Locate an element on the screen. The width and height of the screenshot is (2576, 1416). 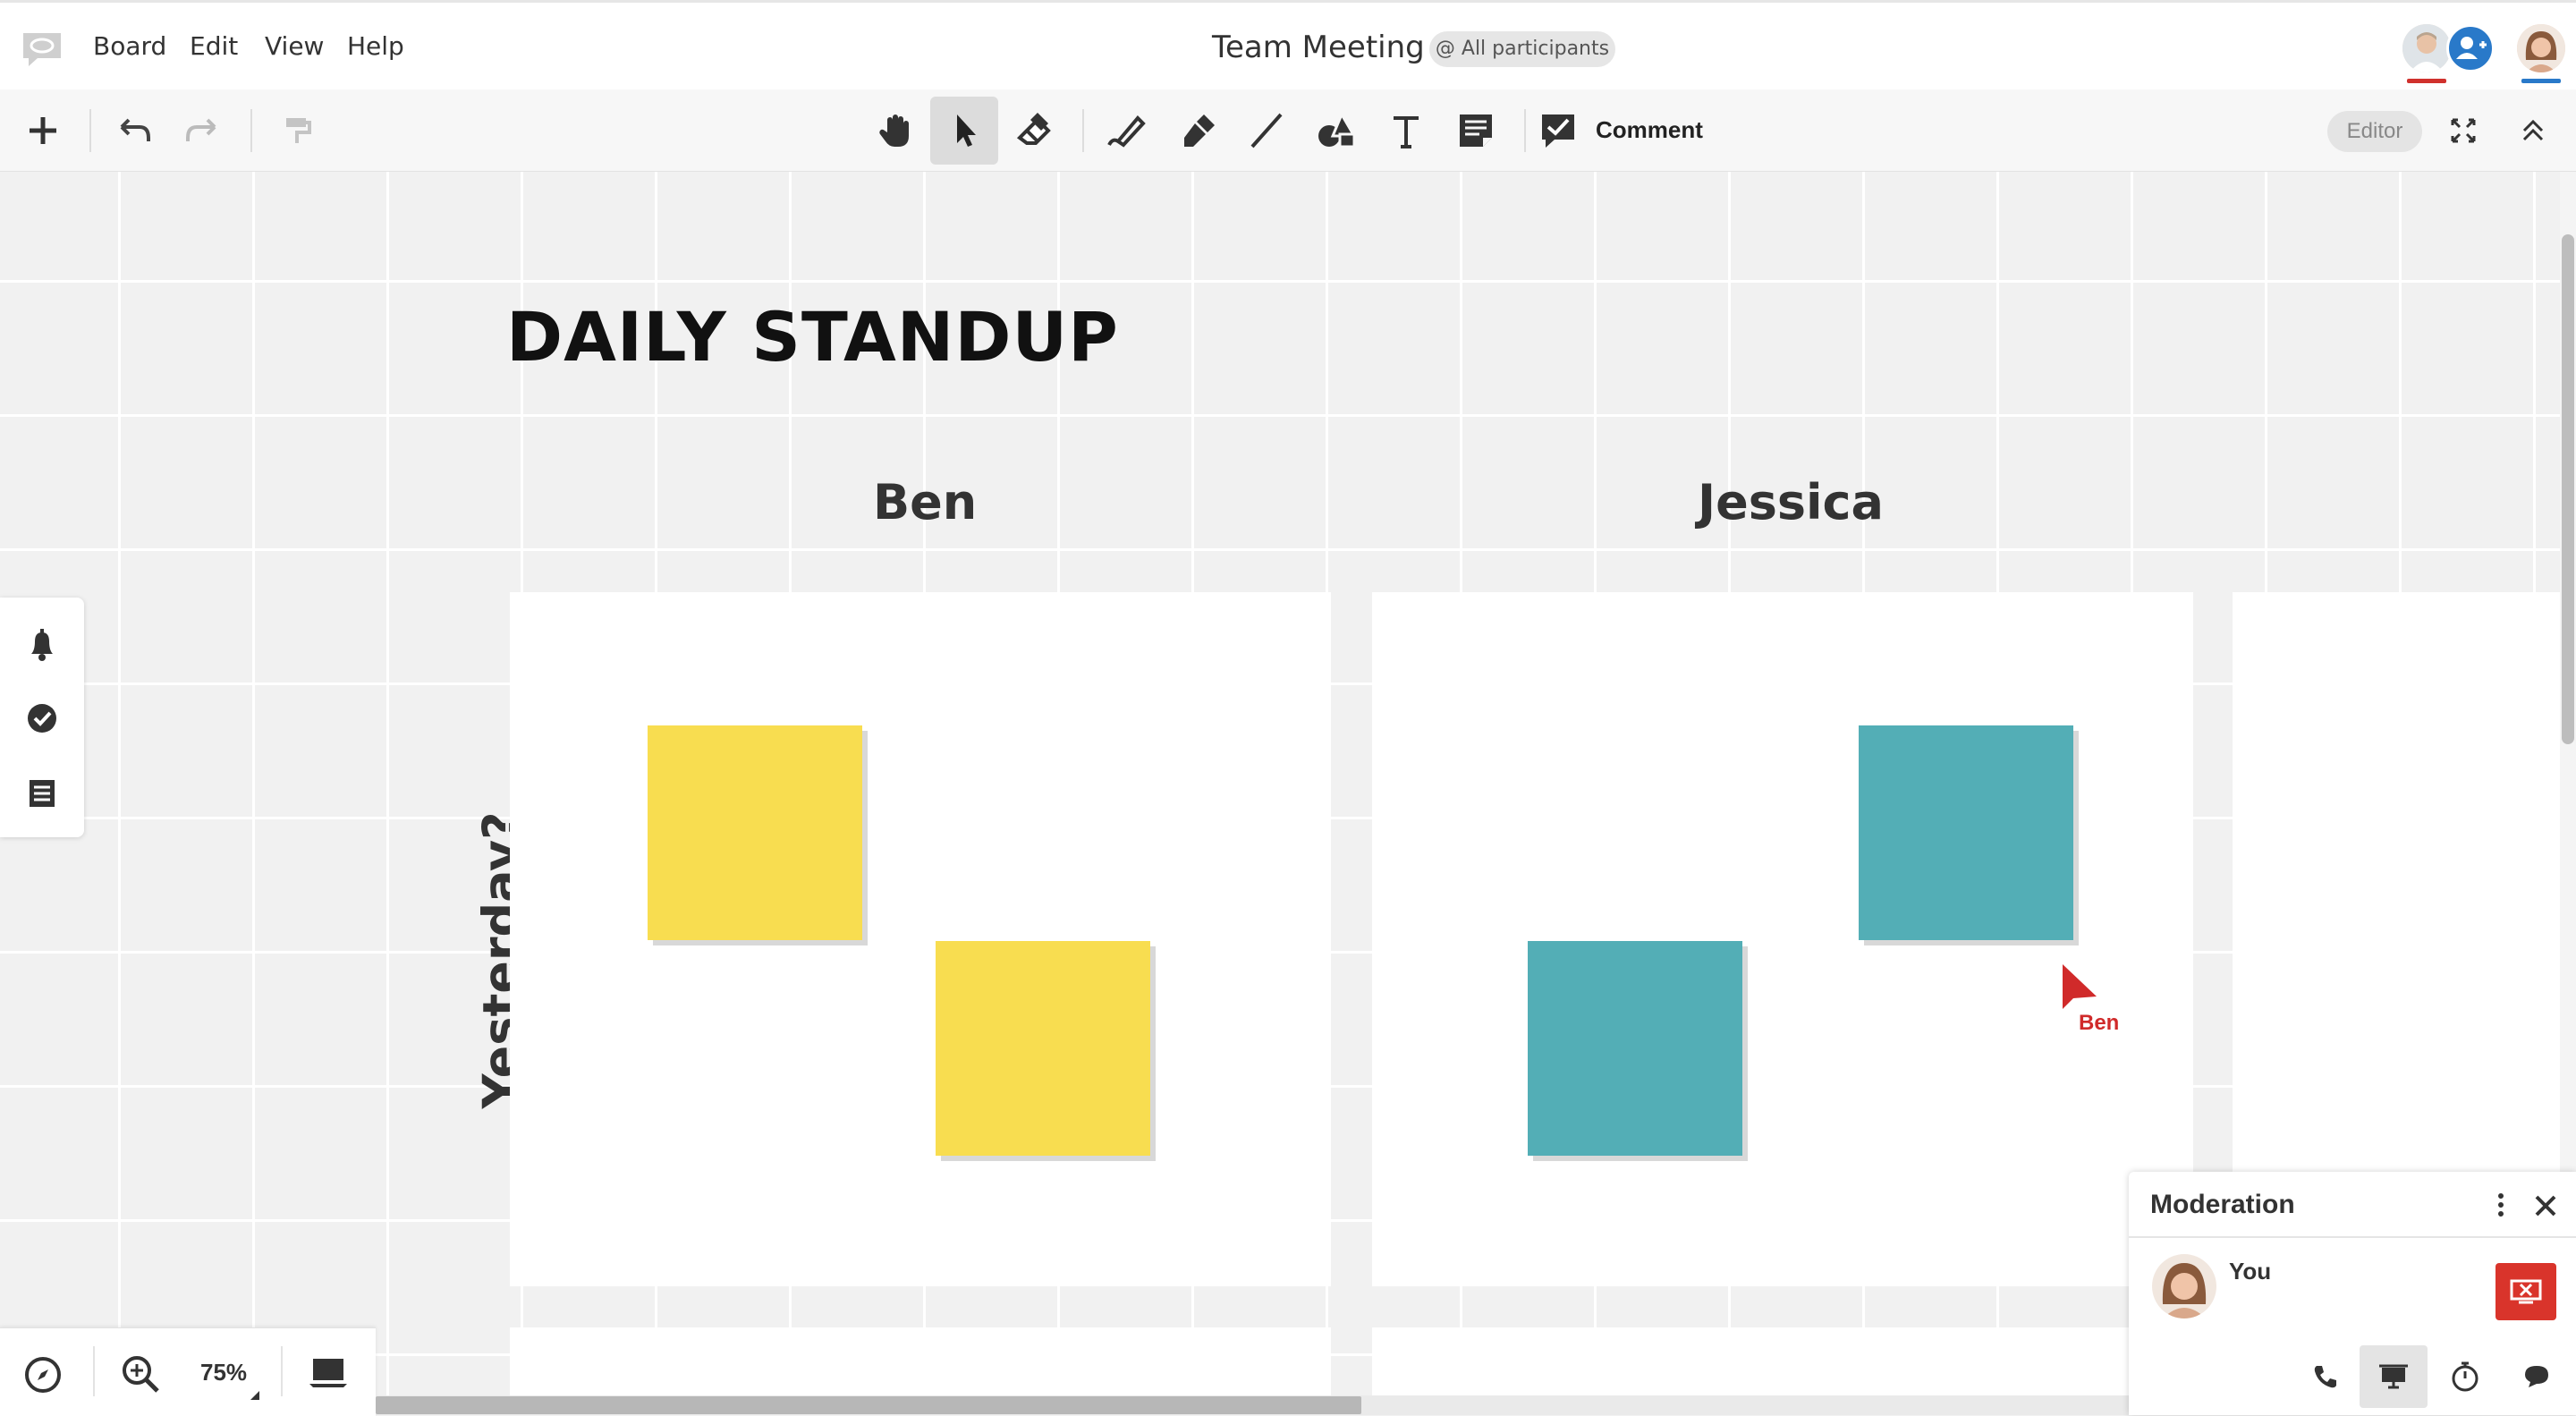
board-heading: DAILY STANDUP is located at coordinates (812, 337).